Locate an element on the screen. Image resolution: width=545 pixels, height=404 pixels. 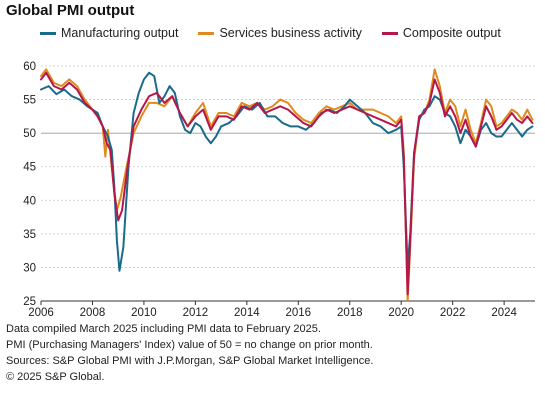
legend-item-manufacturing: Manufacturing output is located at coordinates (109, 33).